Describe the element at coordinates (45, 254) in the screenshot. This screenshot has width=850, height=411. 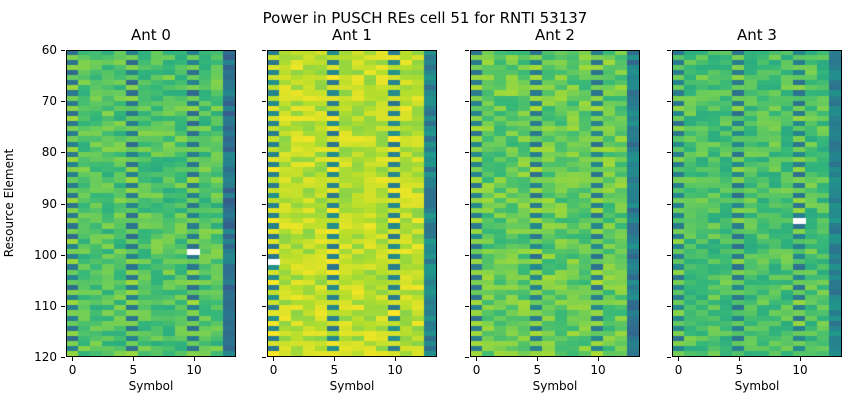
I see `y-tick-label: 100` at that location.